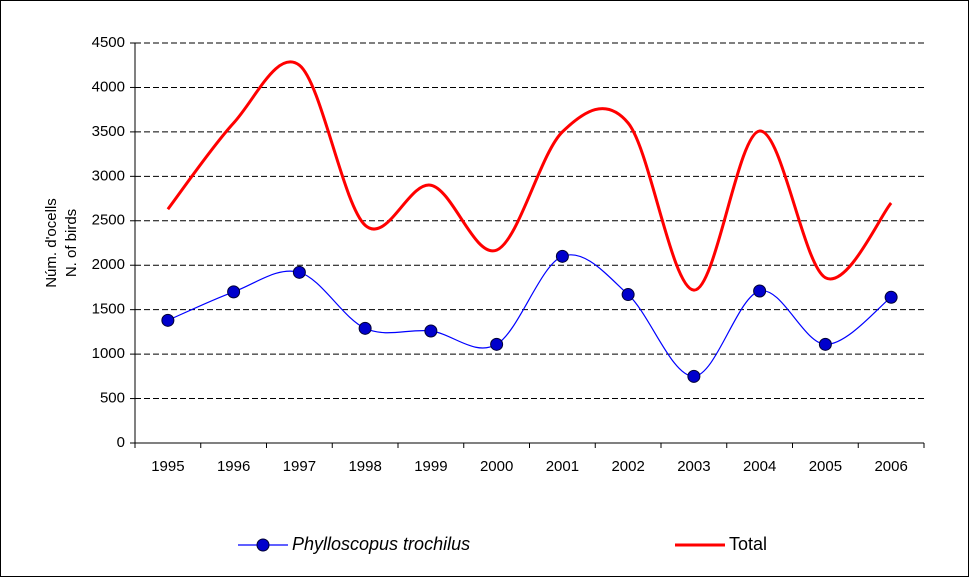 This screenshot has width=970, height=583. I want to click on legend-label: Total, so click(748, 544).